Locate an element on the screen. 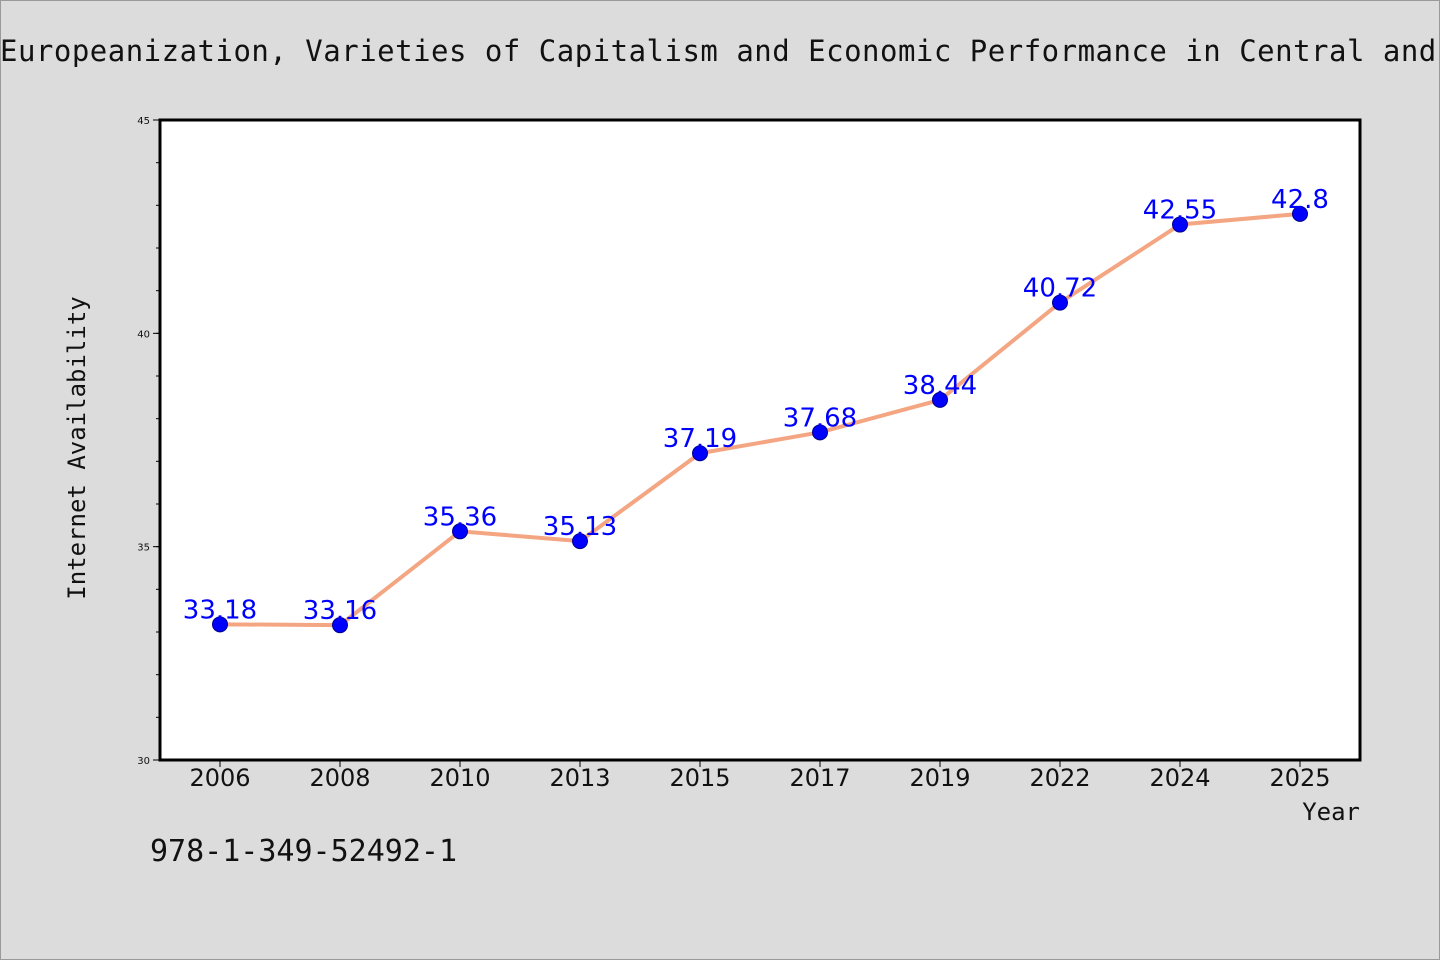 This screenshot has width=1440, height=960. data-label: 38.44 is located at coordinates (940, 386).